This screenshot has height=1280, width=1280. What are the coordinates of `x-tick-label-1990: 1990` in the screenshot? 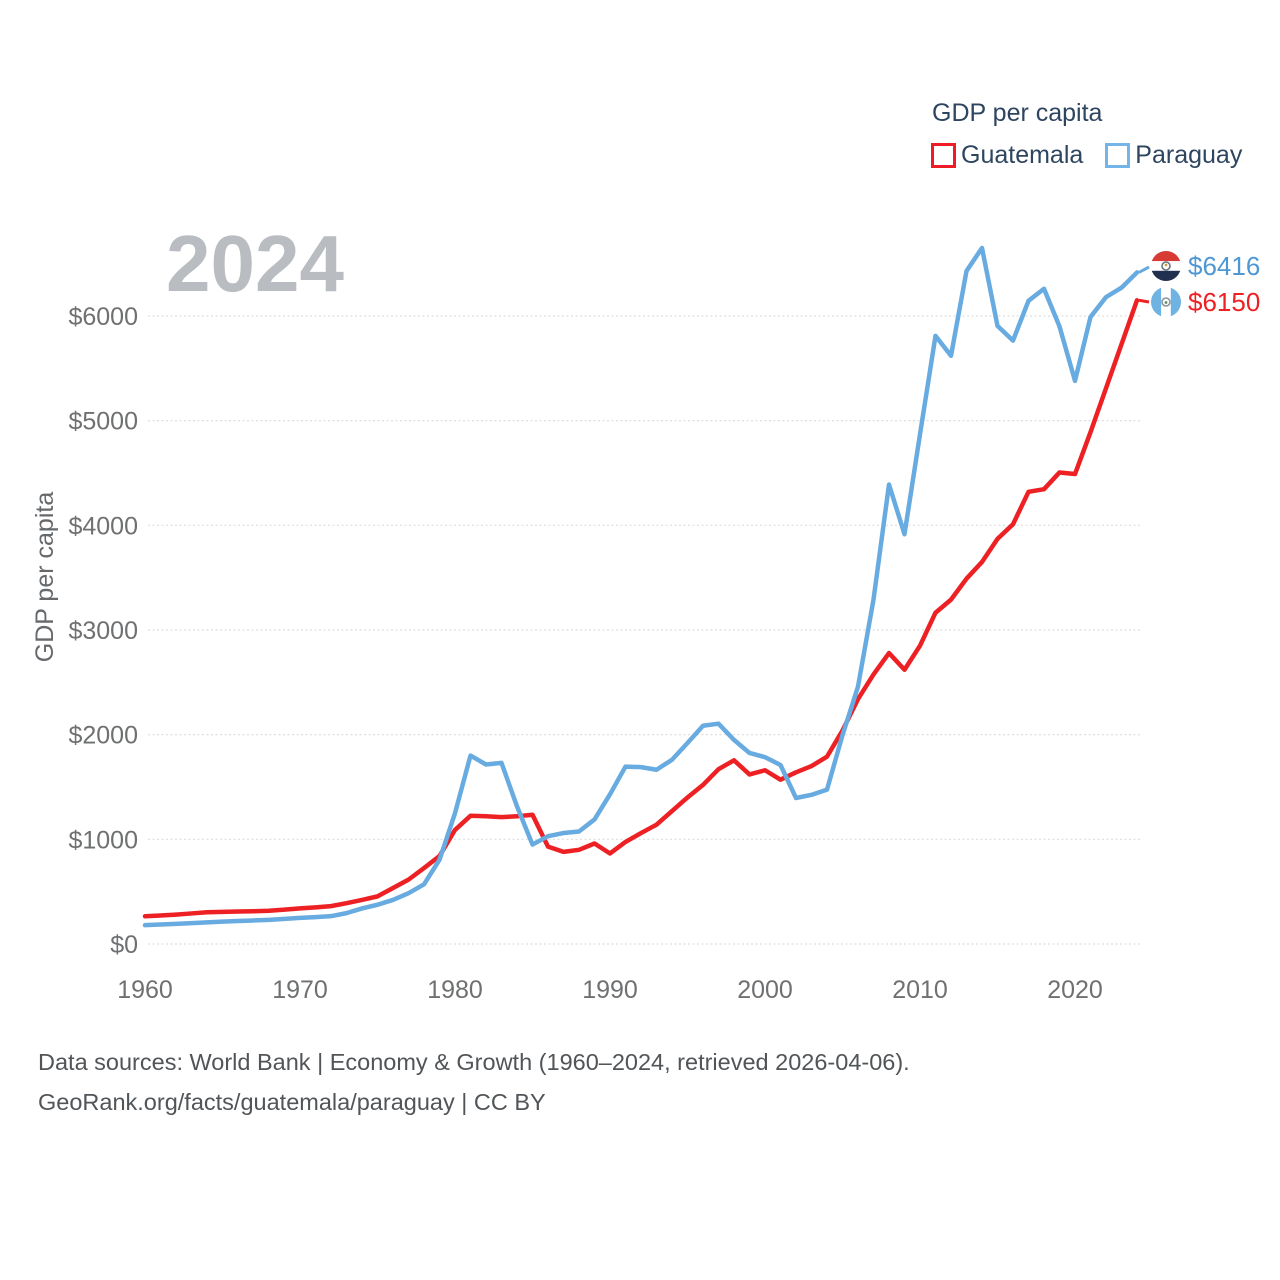 It's located at (610, 990).